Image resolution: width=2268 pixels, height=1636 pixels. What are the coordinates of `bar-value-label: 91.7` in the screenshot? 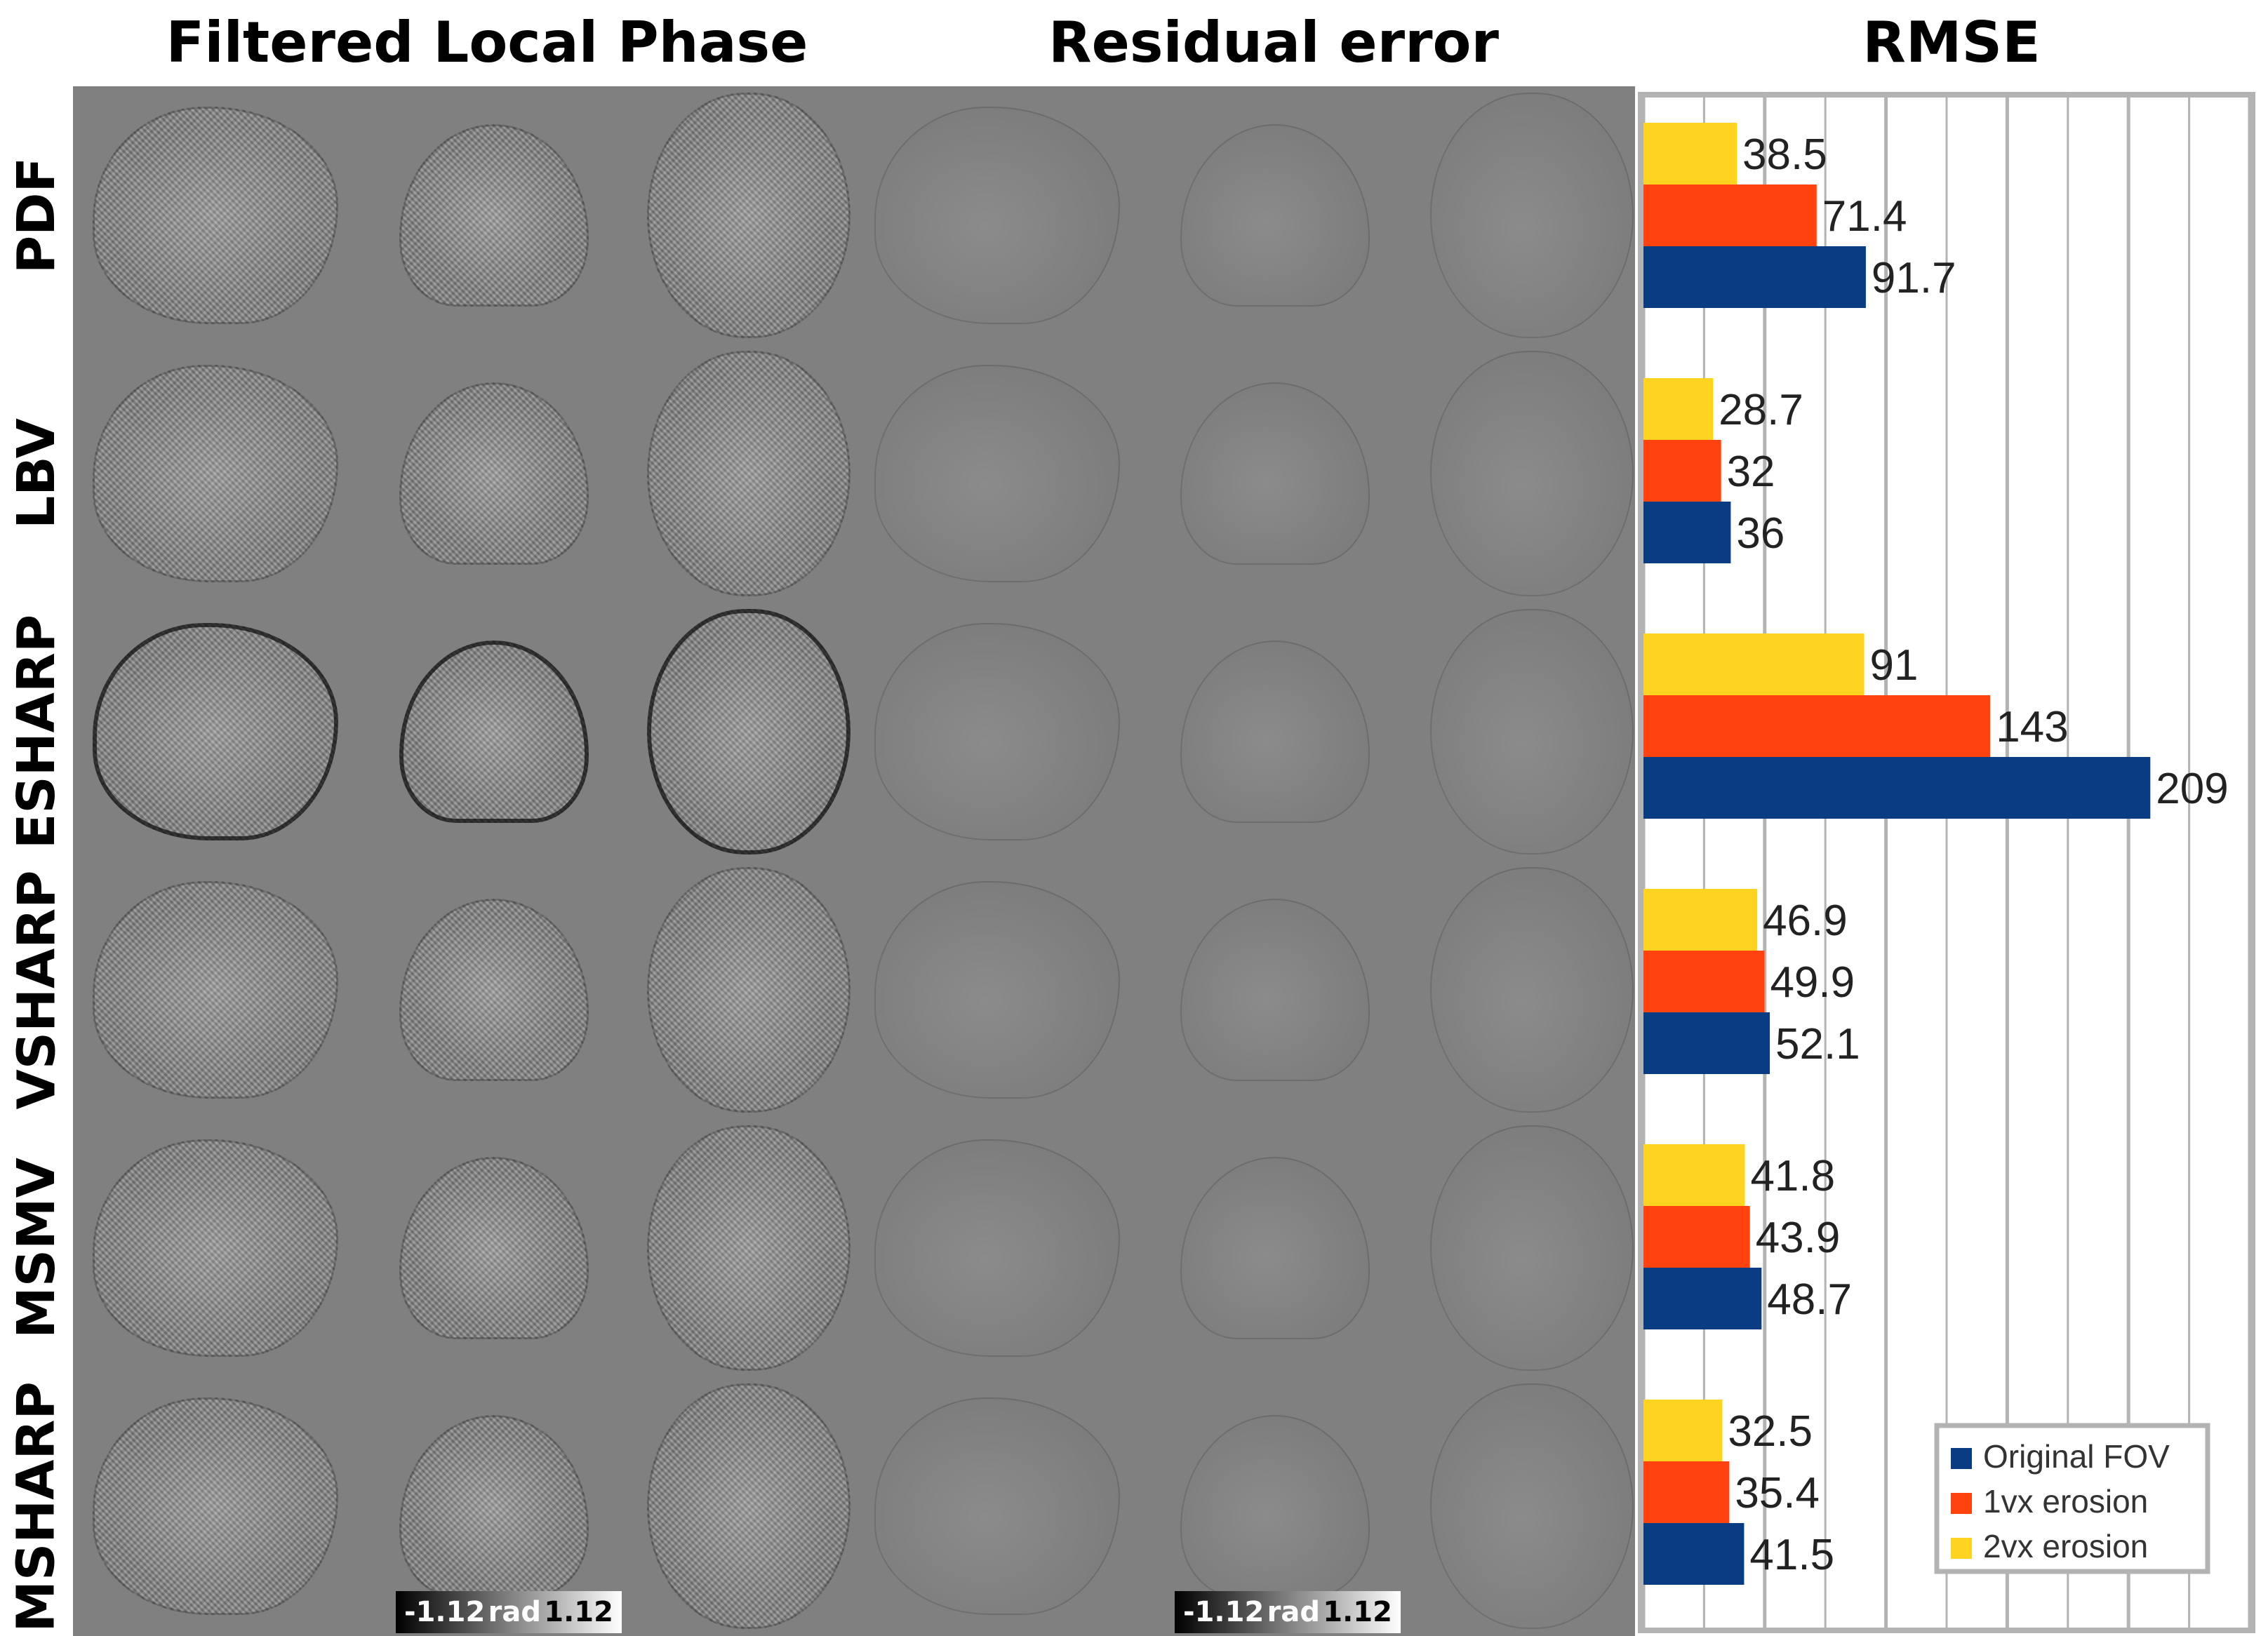 It's located at (1914, 278).